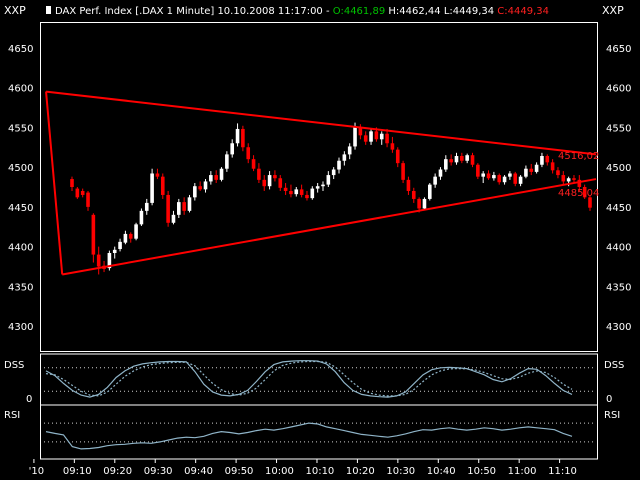 The height and width of the screenshot is (480, 640). Describe the element at coordinates (321, 123) in the screenshot. I see `triangle-upper-line` at that location.